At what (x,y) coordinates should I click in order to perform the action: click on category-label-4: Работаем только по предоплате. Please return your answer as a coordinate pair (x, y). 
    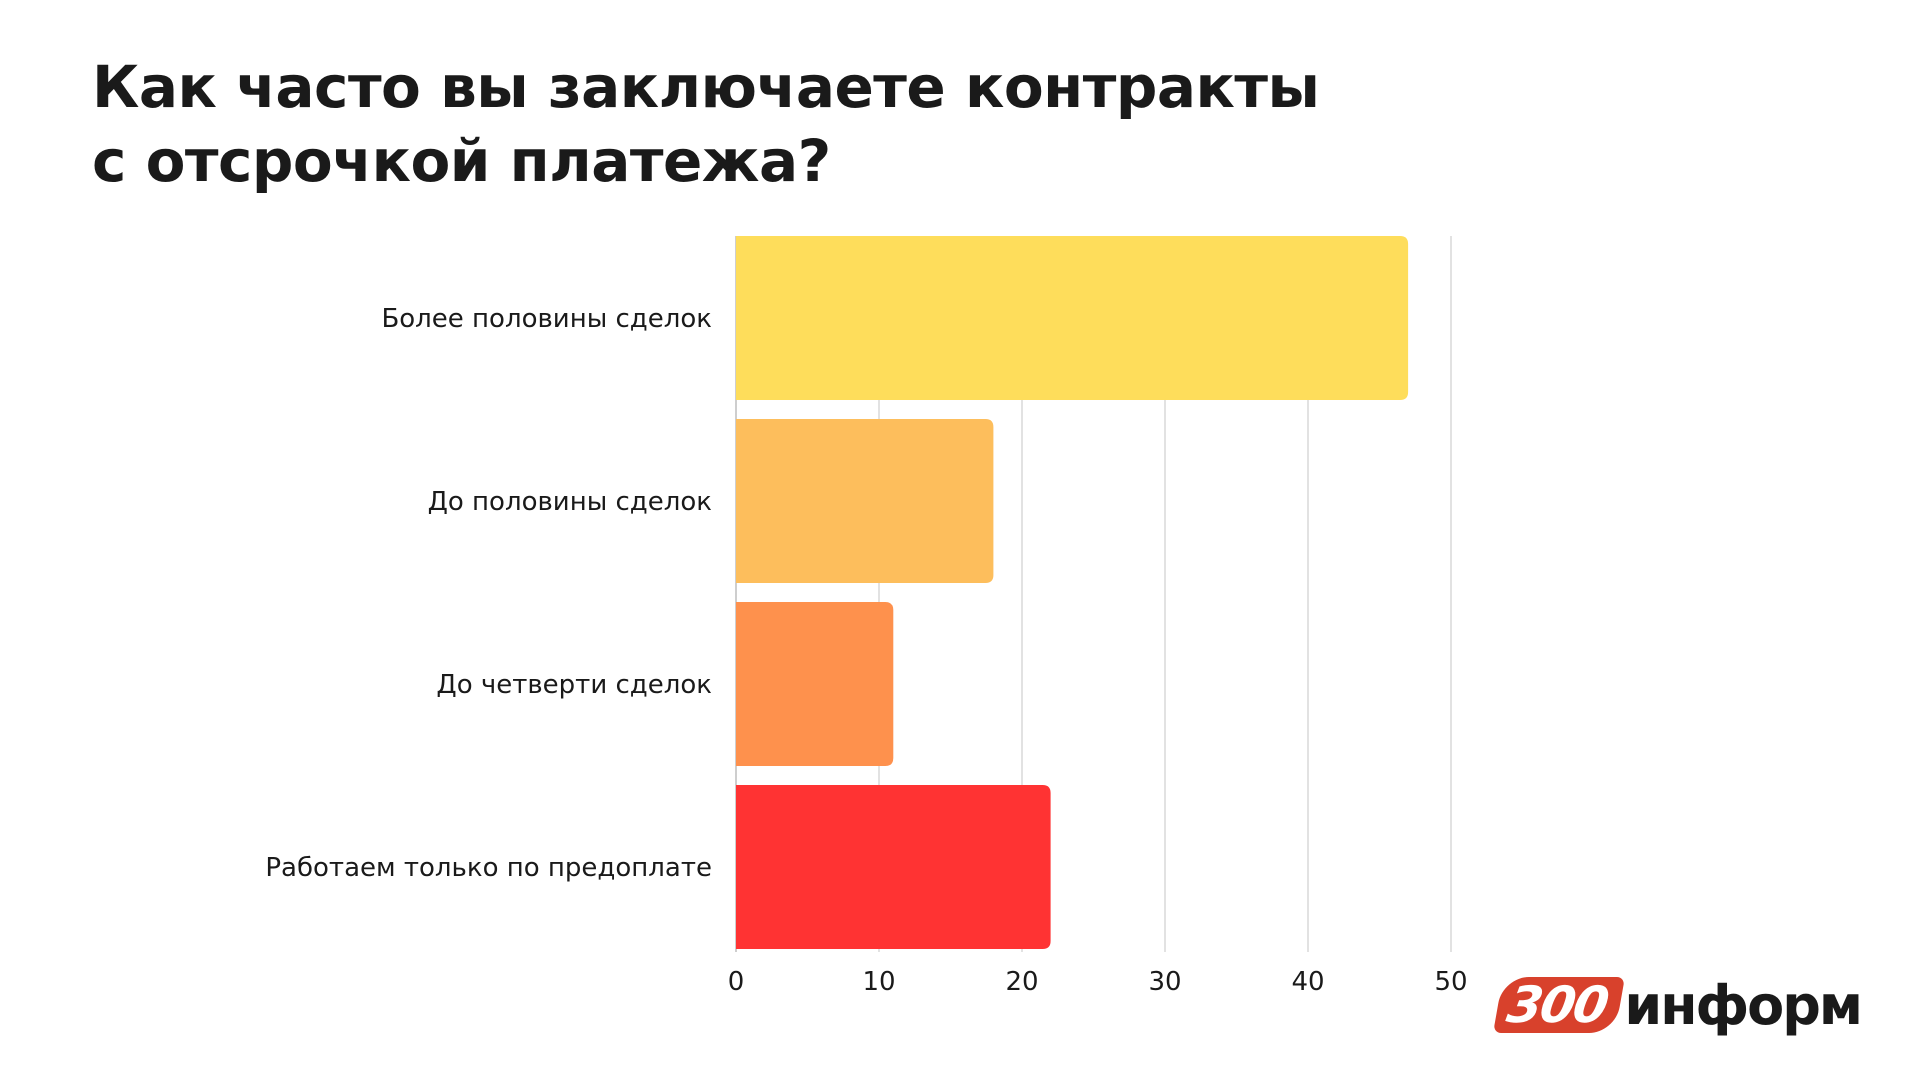
    Looking at the image, I should click on (488, 868).